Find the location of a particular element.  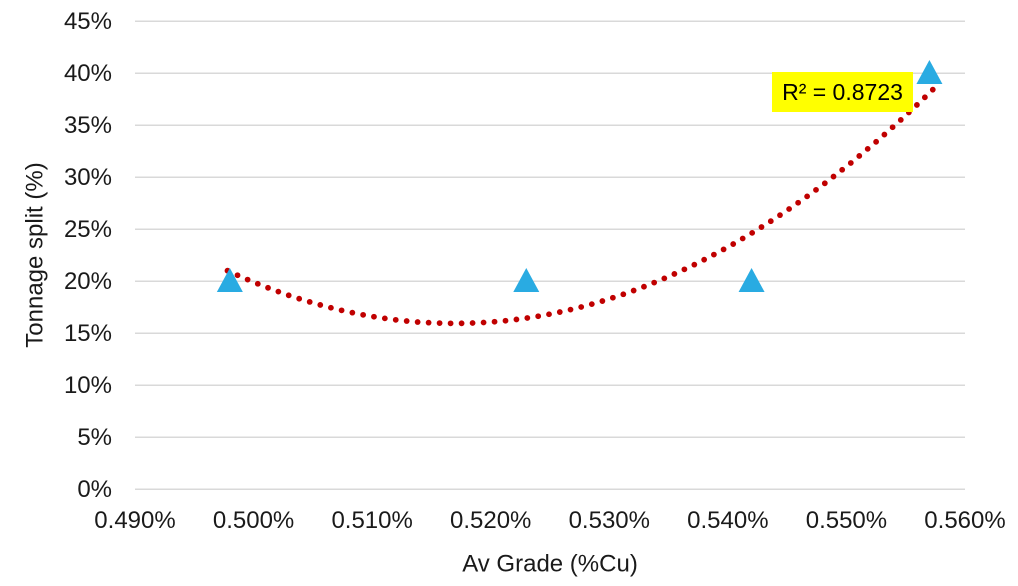

x-tick-label: 0.490% is located at coordinates (134, 520).